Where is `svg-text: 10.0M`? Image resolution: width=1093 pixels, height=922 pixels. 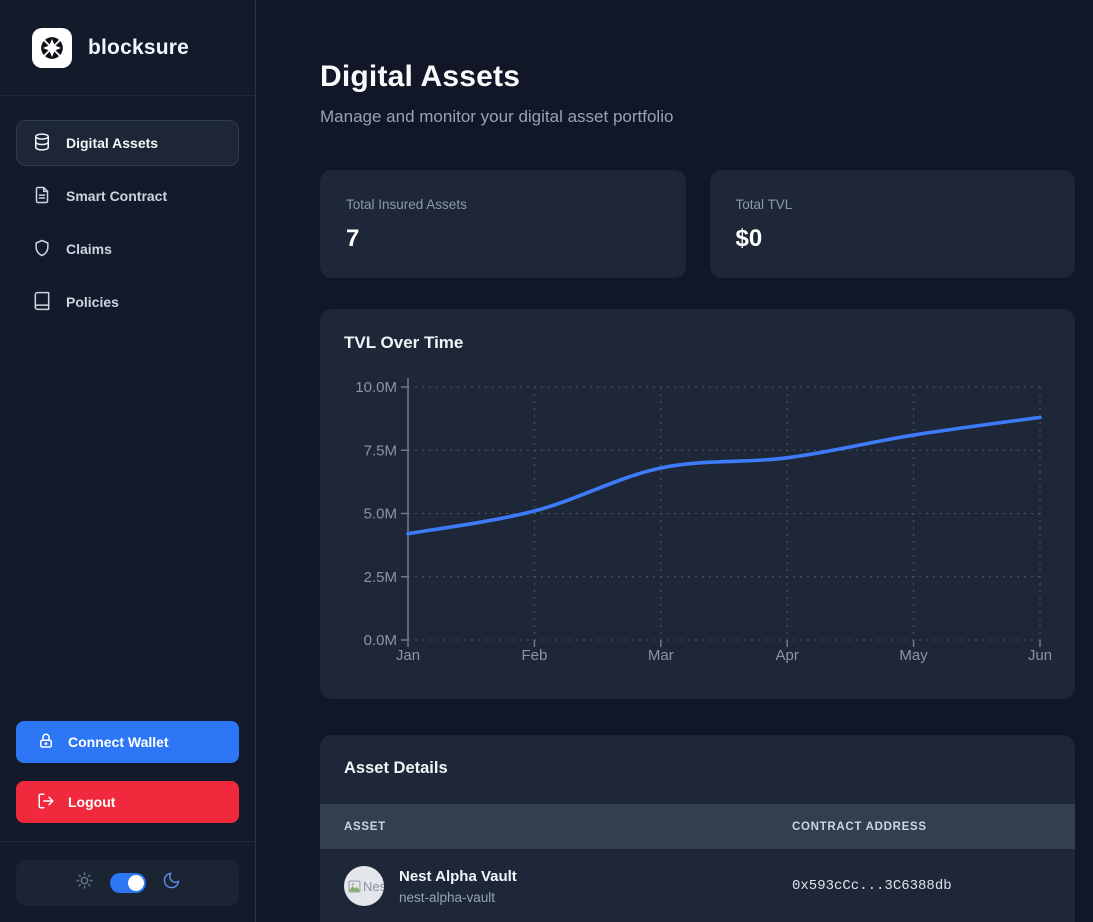
svg-text: 10.0M is located at coordinates (376, 387).